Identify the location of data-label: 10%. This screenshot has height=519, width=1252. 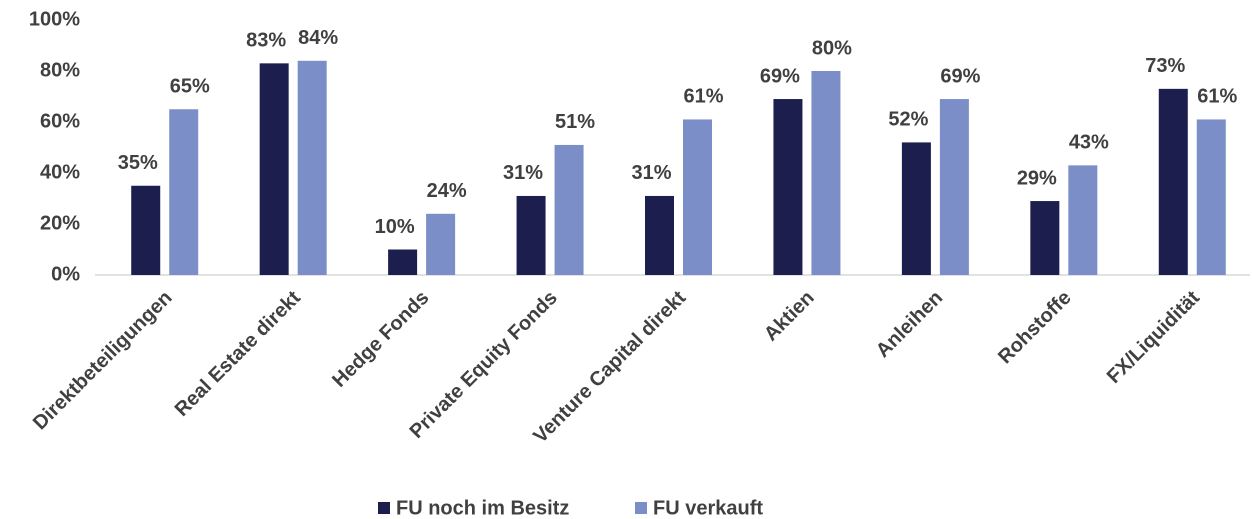
(395, 227).